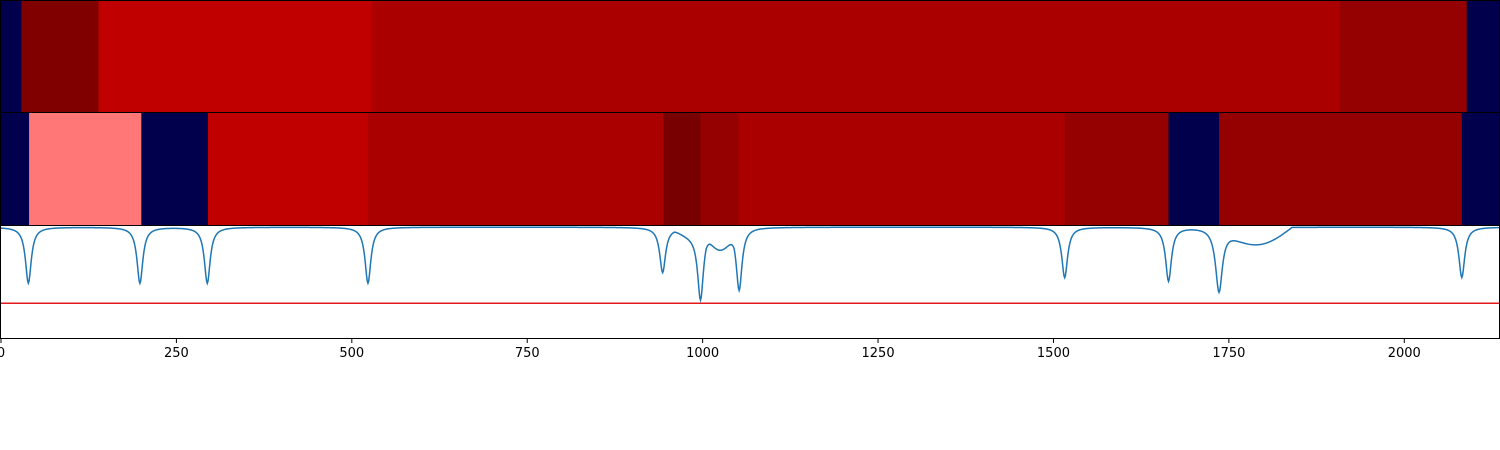 The width and height of the screenshot is (1500, 450). I want to click on x-tick-label-250: 250, so click(176, 353).